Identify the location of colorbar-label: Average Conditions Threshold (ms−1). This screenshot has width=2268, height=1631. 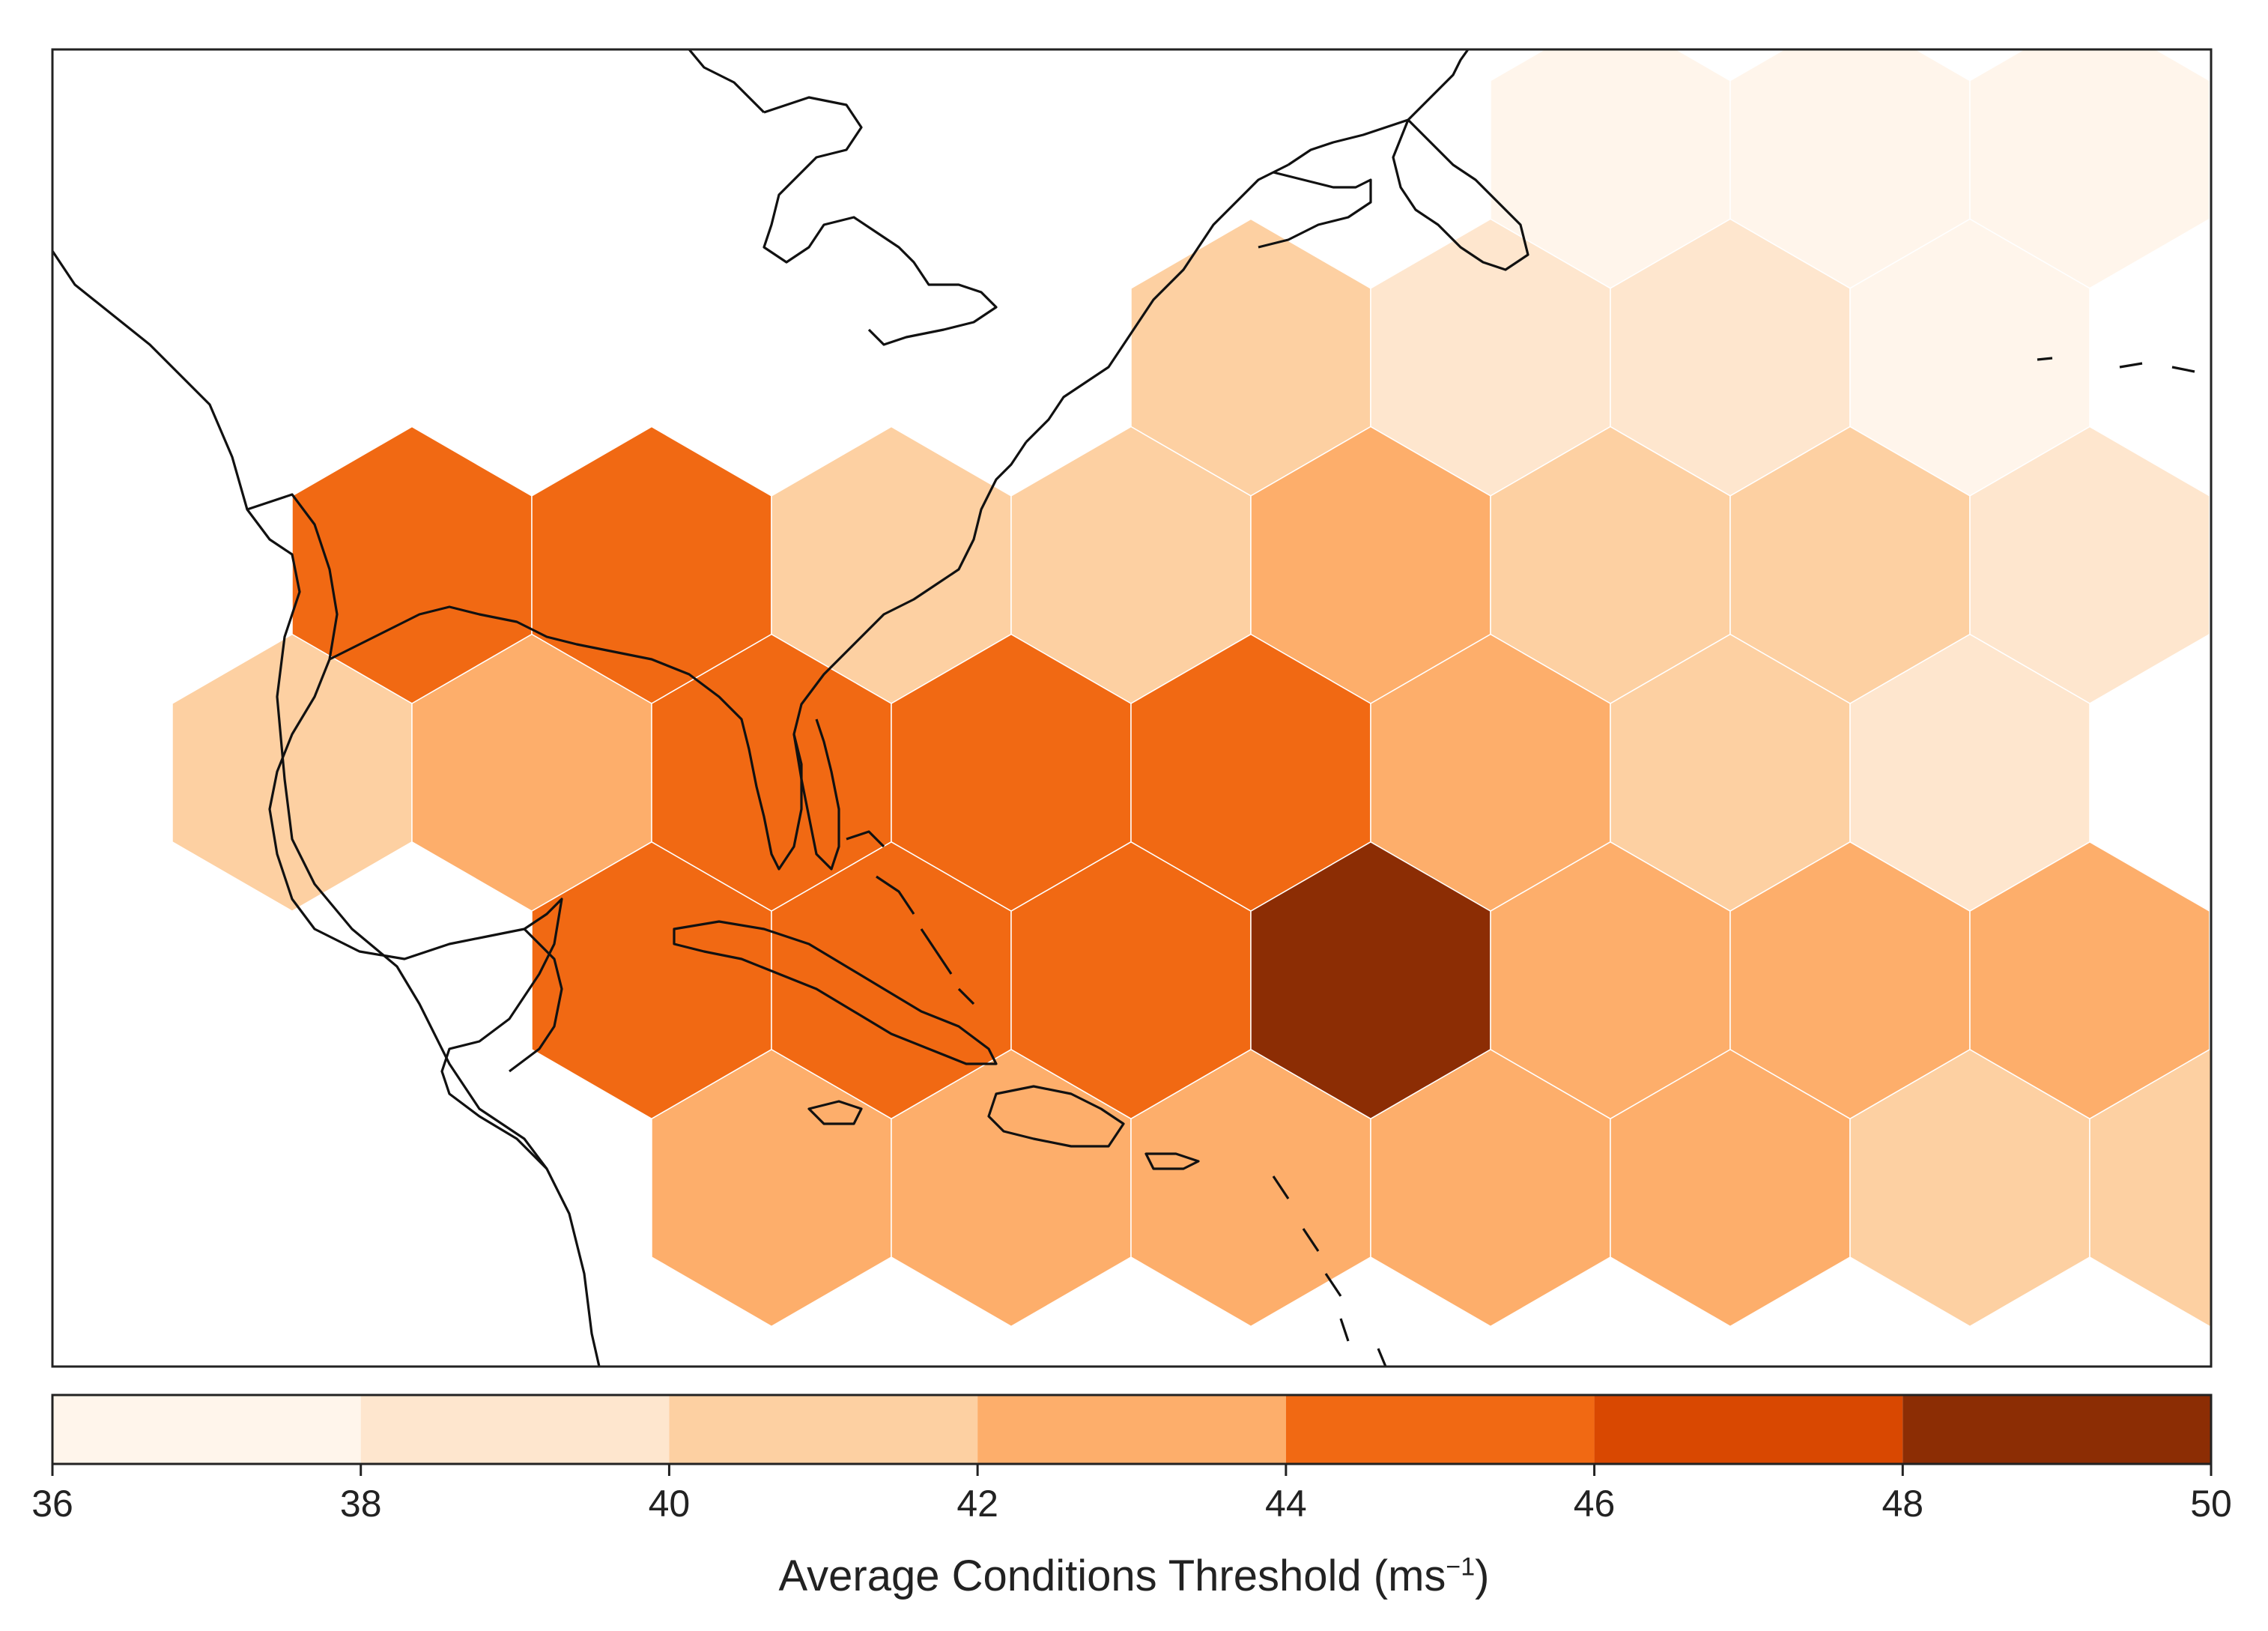
(1134, 1576).